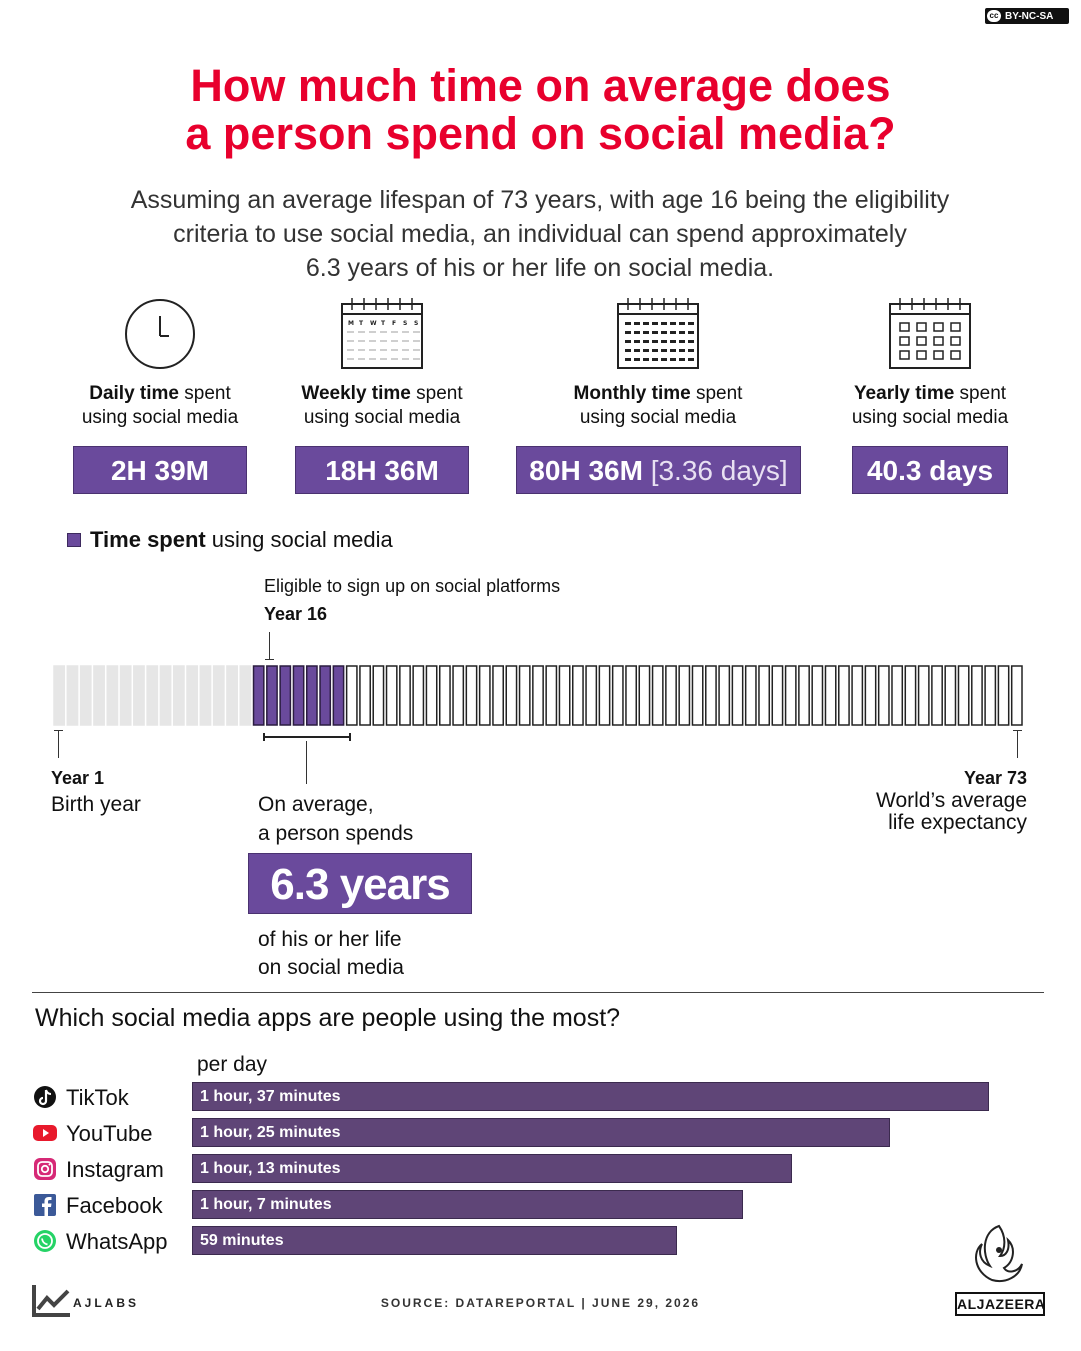 This screenshot has width=1081, height=1351. Describe the element at coordinates (97, 1097) in the screenshot. I see `app-name: TikTok` at that location.